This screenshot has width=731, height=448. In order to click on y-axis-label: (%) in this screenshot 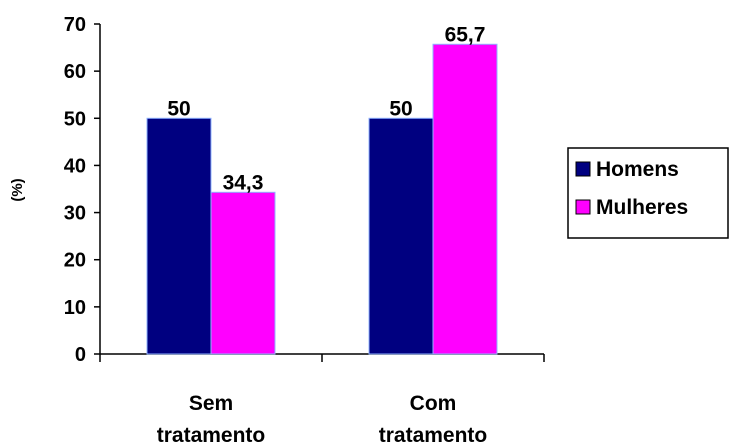, I will do `click(17, 189)`.